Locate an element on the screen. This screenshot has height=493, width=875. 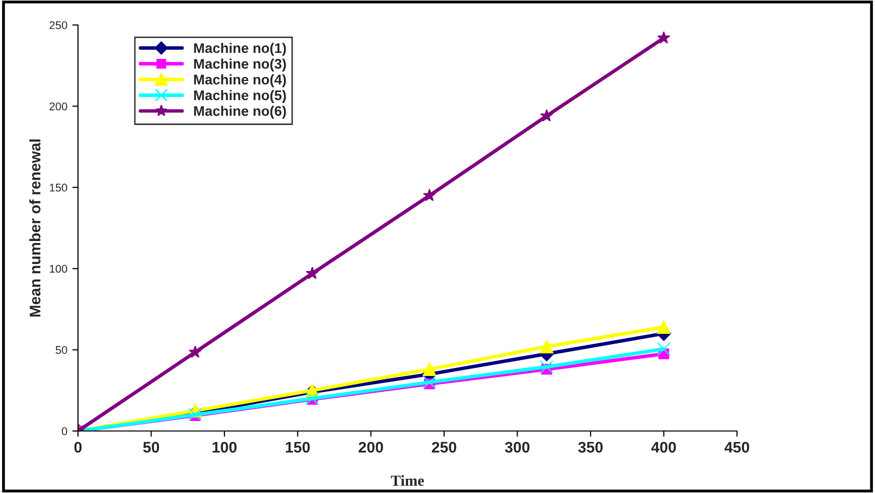
x-tick-label: 450 is located at coordinates (737, 447).